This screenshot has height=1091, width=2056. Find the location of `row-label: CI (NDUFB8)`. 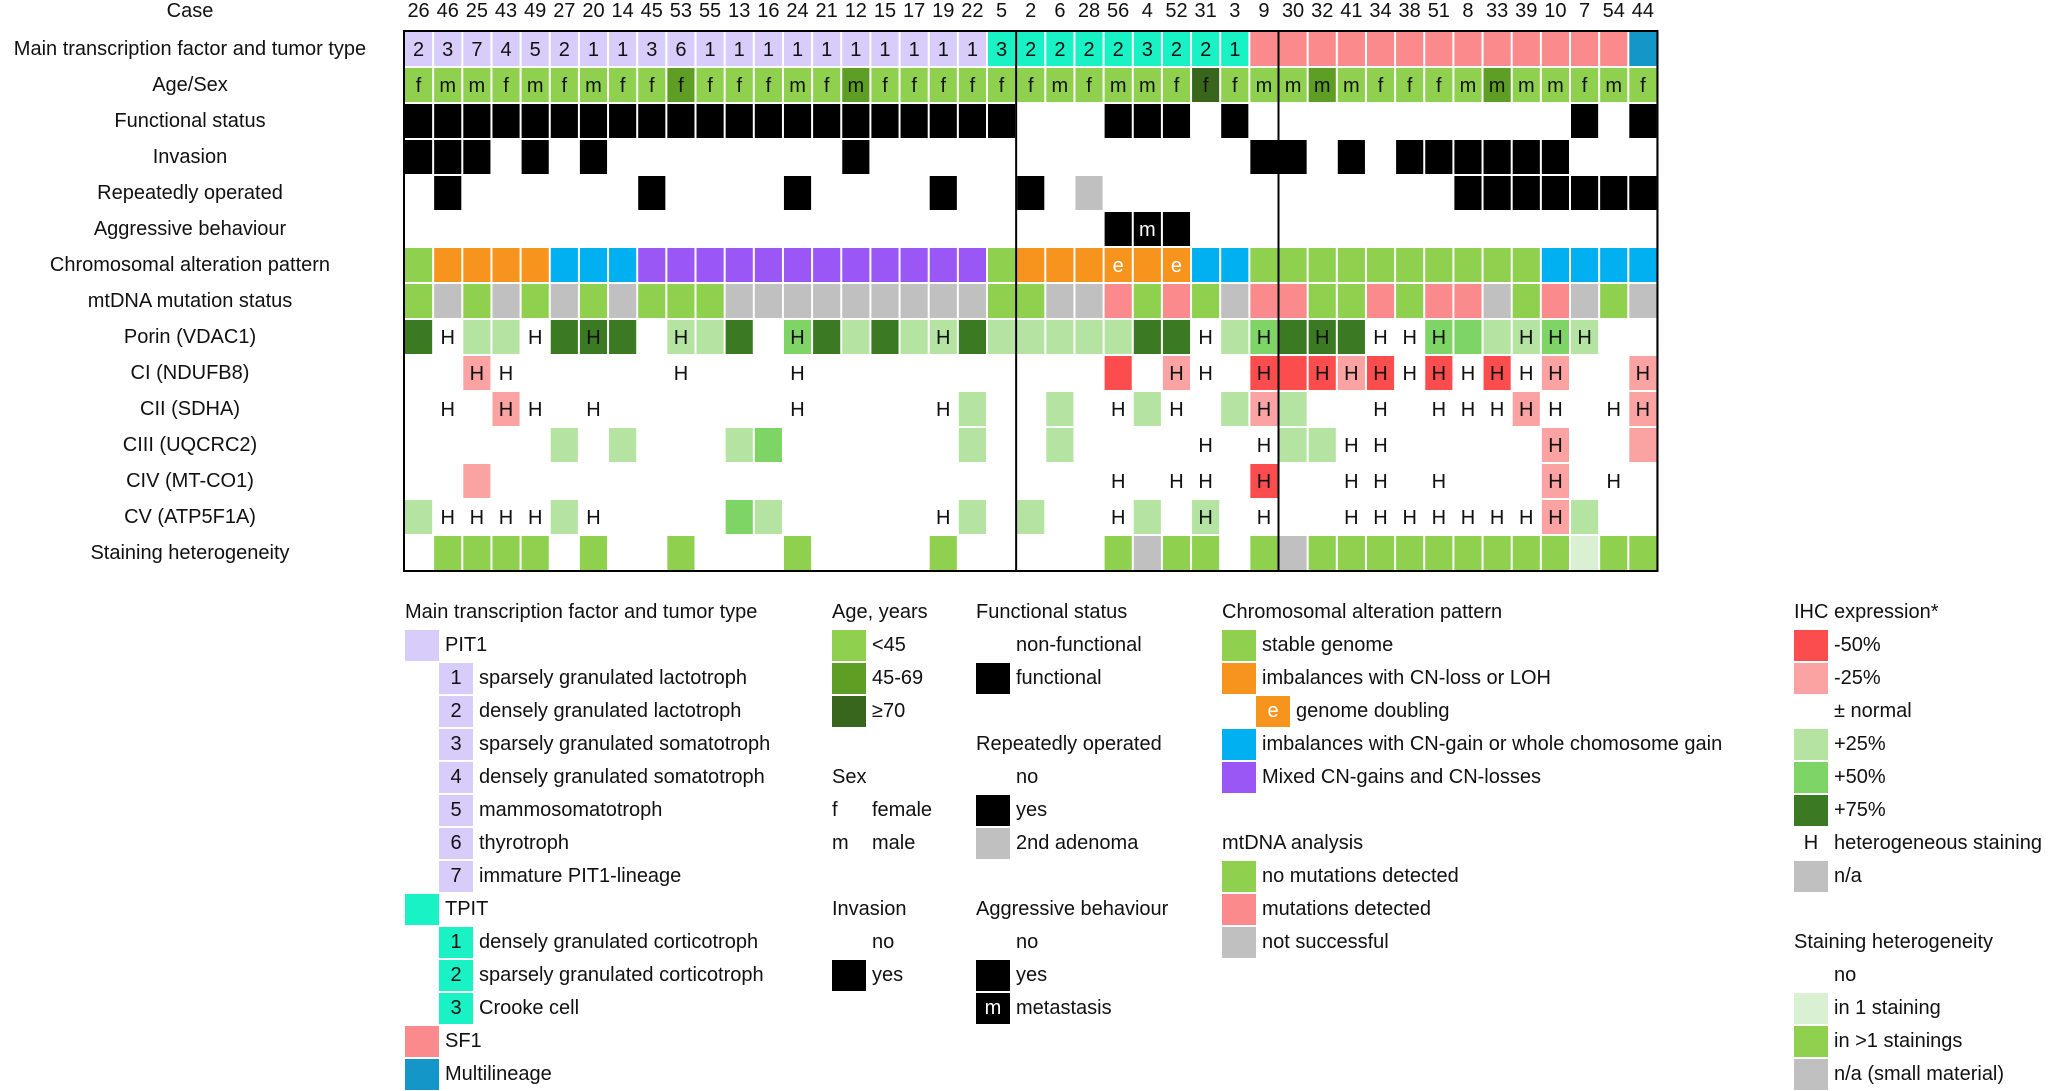

row-label: CI (NDUFB8) is located at coordinates (190, 373).